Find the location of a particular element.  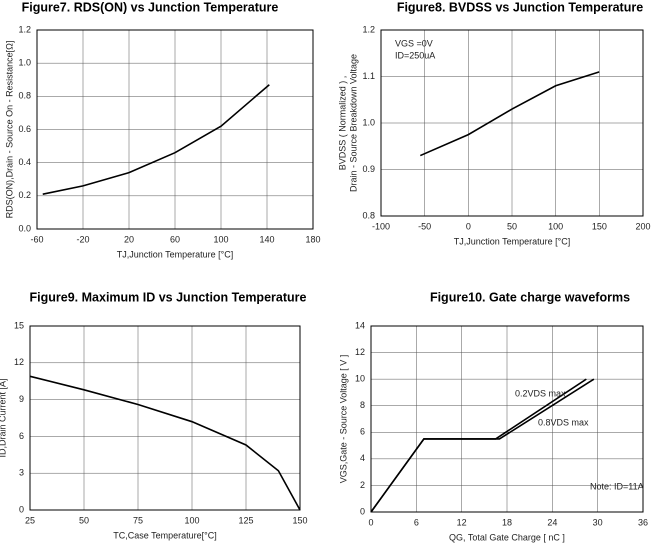

x-tick-label: -100 is located at coordinates (381, 226).